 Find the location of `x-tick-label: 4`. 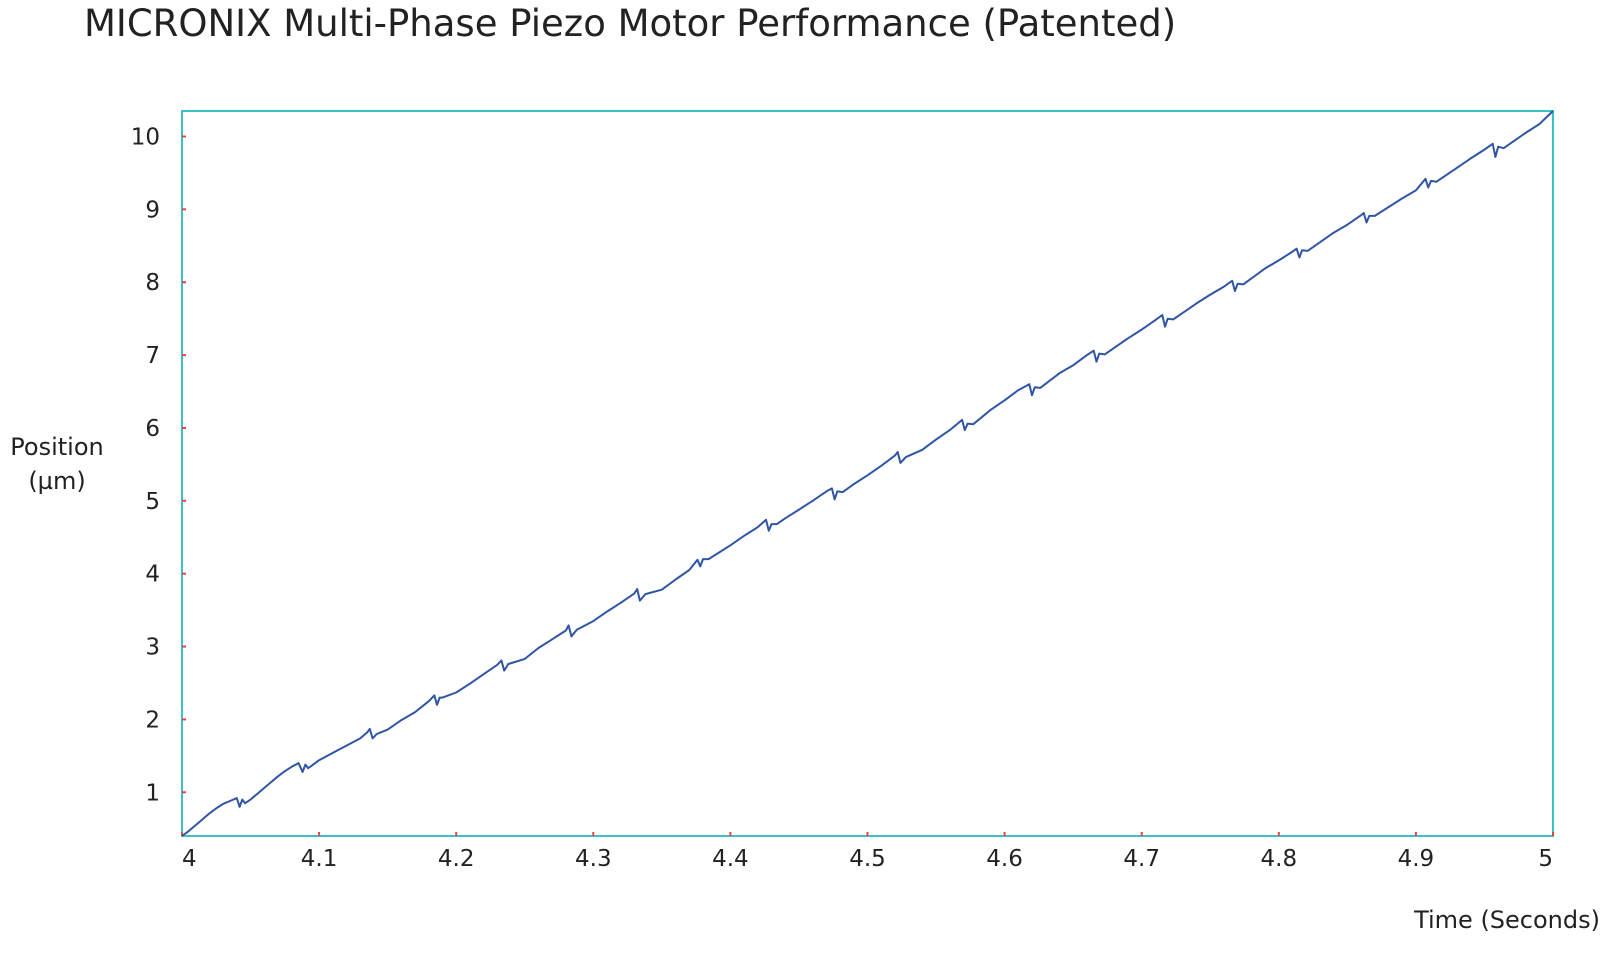

x-tick-label: 4 is located at coordinates (189, 859).